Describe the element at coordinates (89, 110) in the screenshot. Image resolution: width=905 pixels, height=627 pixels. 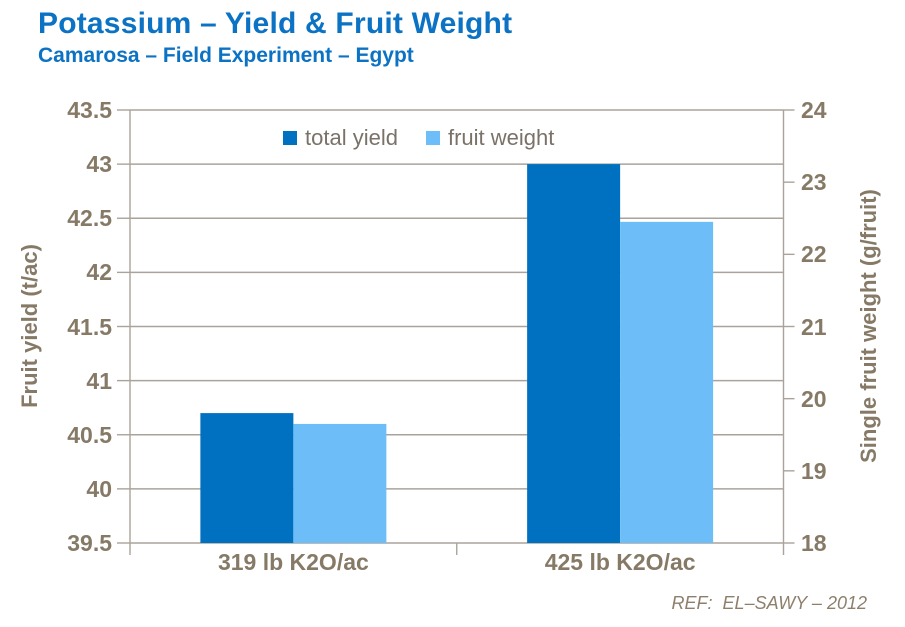
I see `y-axis-tick-label-left: 43.5` at that location.